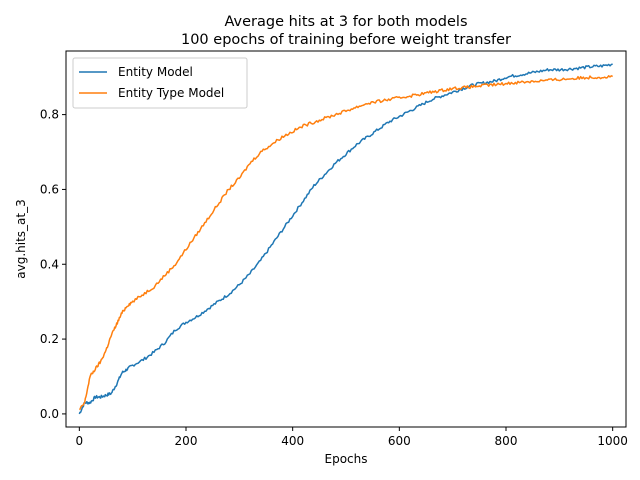 This screenshot has height=480, width=640. Describe the element at coordinates (186, 441) in the screenshot. I see `x-tick-label: 200` at that location.